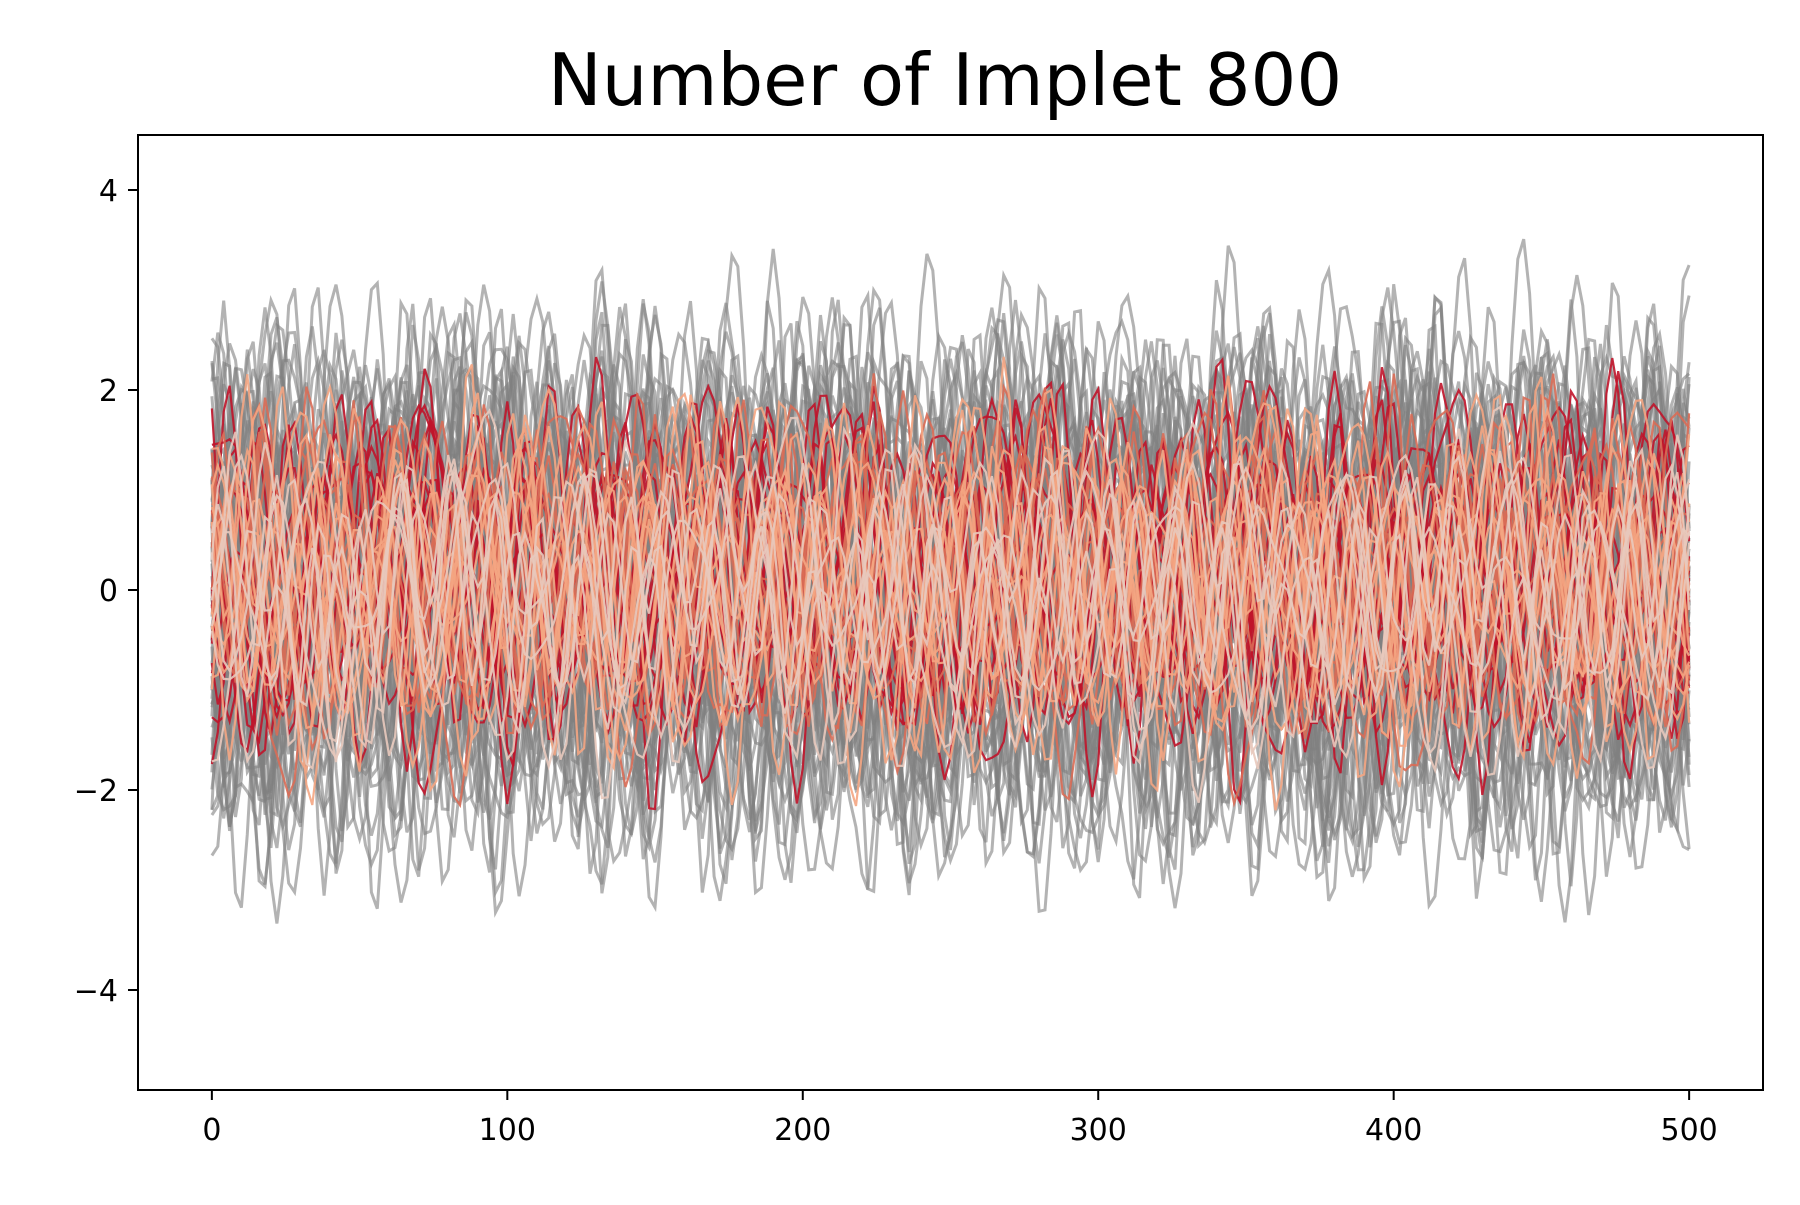  I want to click on y-tick-label: 0, so click(108, 591).